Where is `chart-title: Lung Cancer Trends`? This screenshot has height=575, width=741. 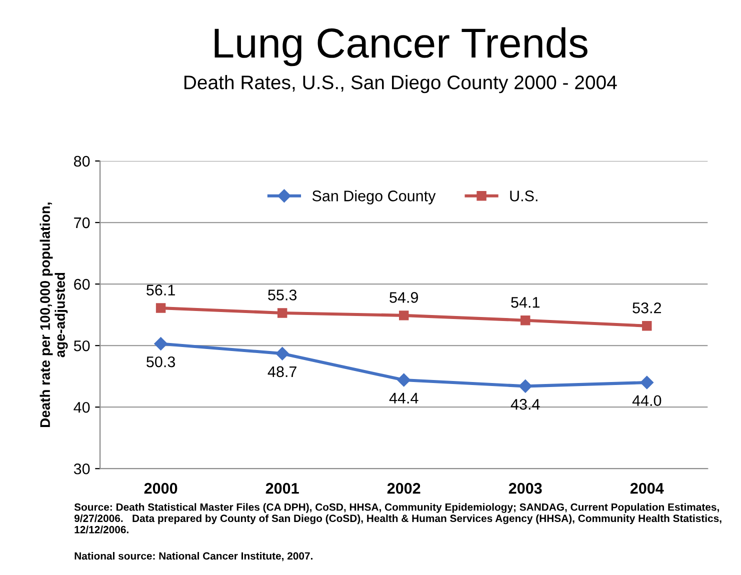
chart-title: Lung Cancer Trends is located at coordinates (401, 46).